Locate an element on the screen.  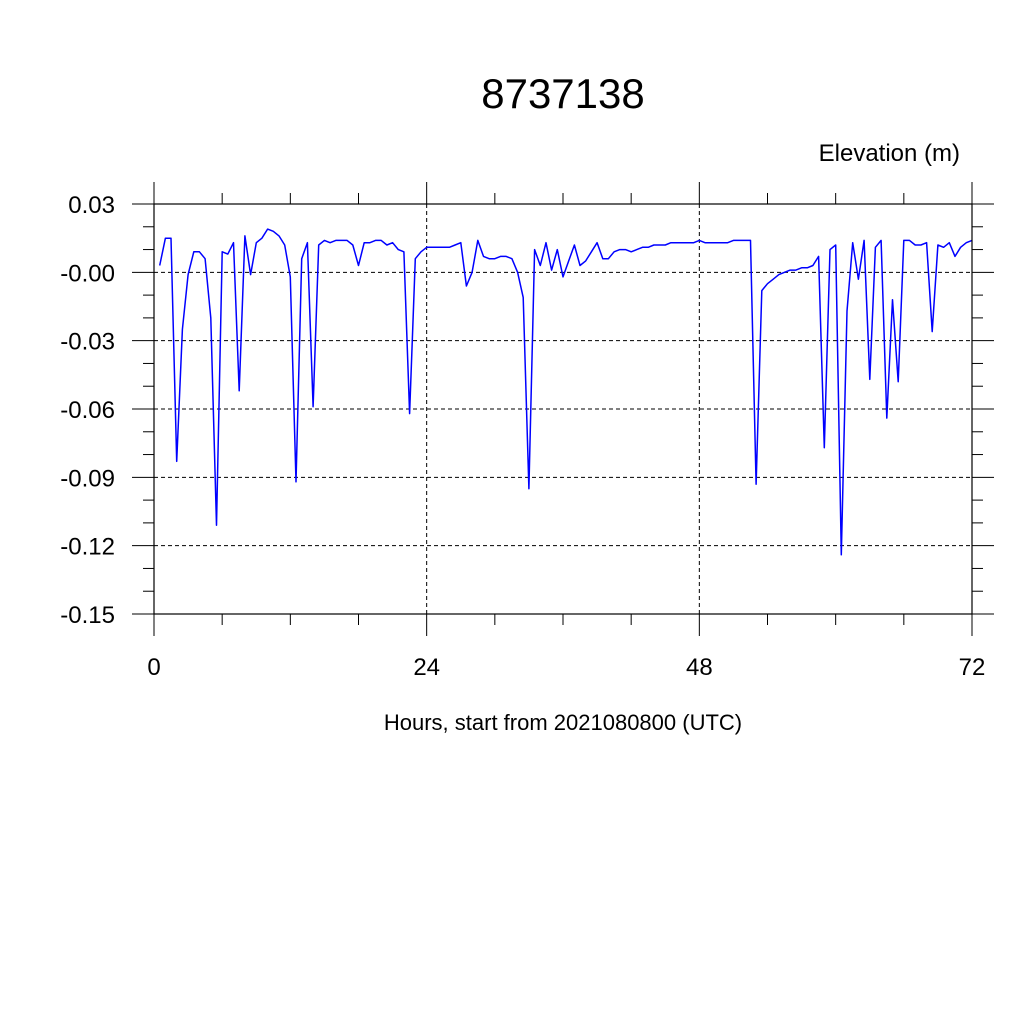
x-tick-label: 48 is located at coordinates (699, 667).